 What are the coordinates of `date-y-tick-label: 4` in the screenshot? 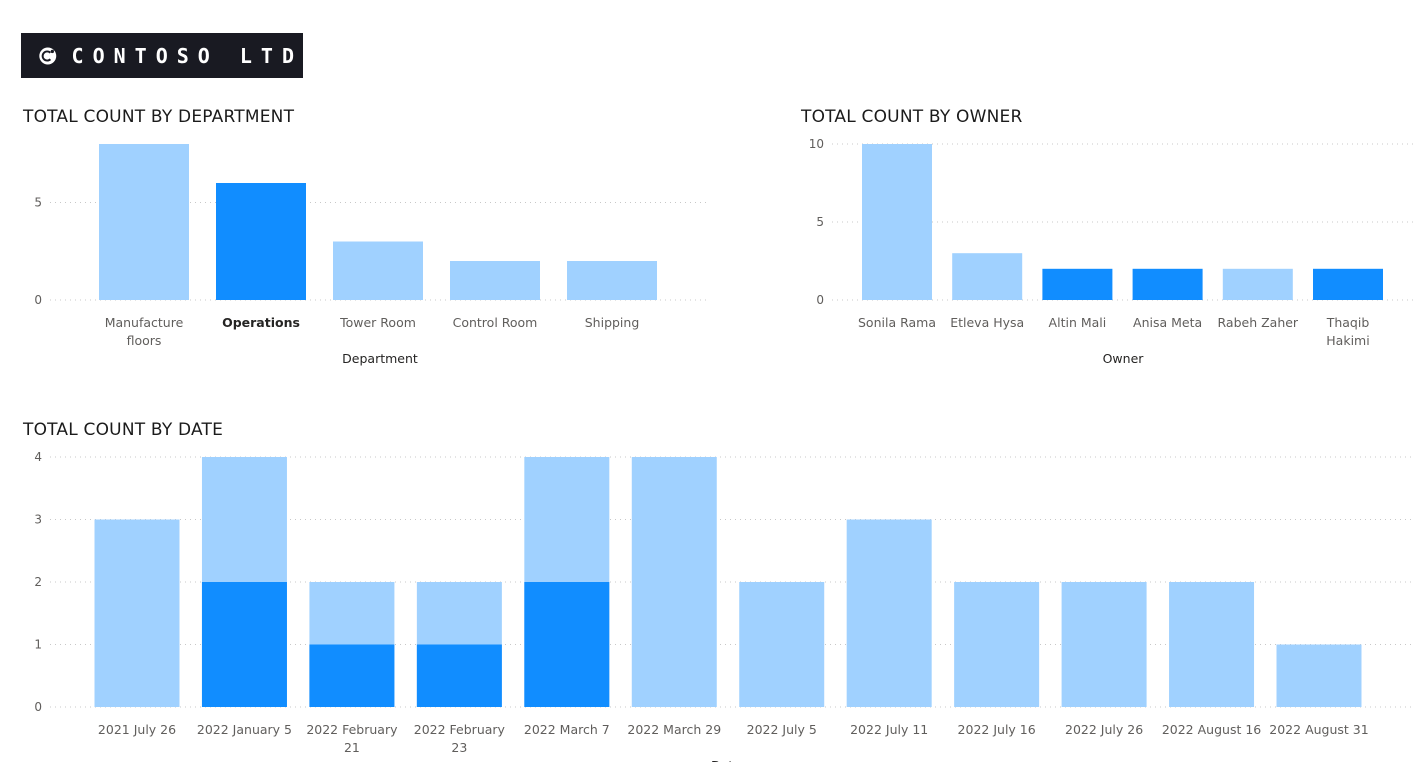 It's located at (38, 457).